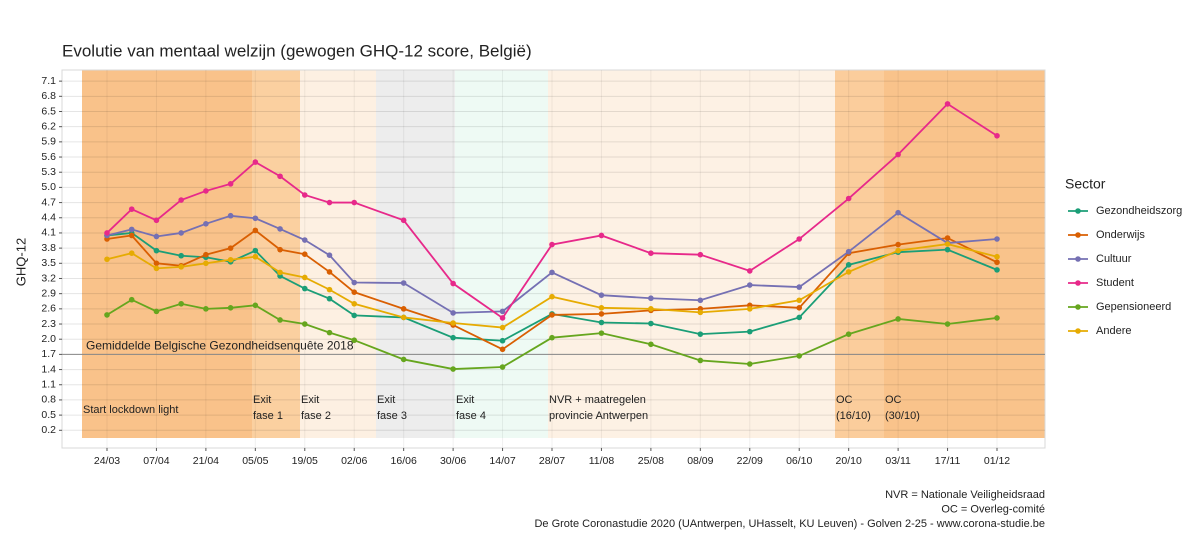 Image resolution: width=1200 pixels, height=542 pixels. I want to click on x-tick-label: 22/09, so click(750, 461).